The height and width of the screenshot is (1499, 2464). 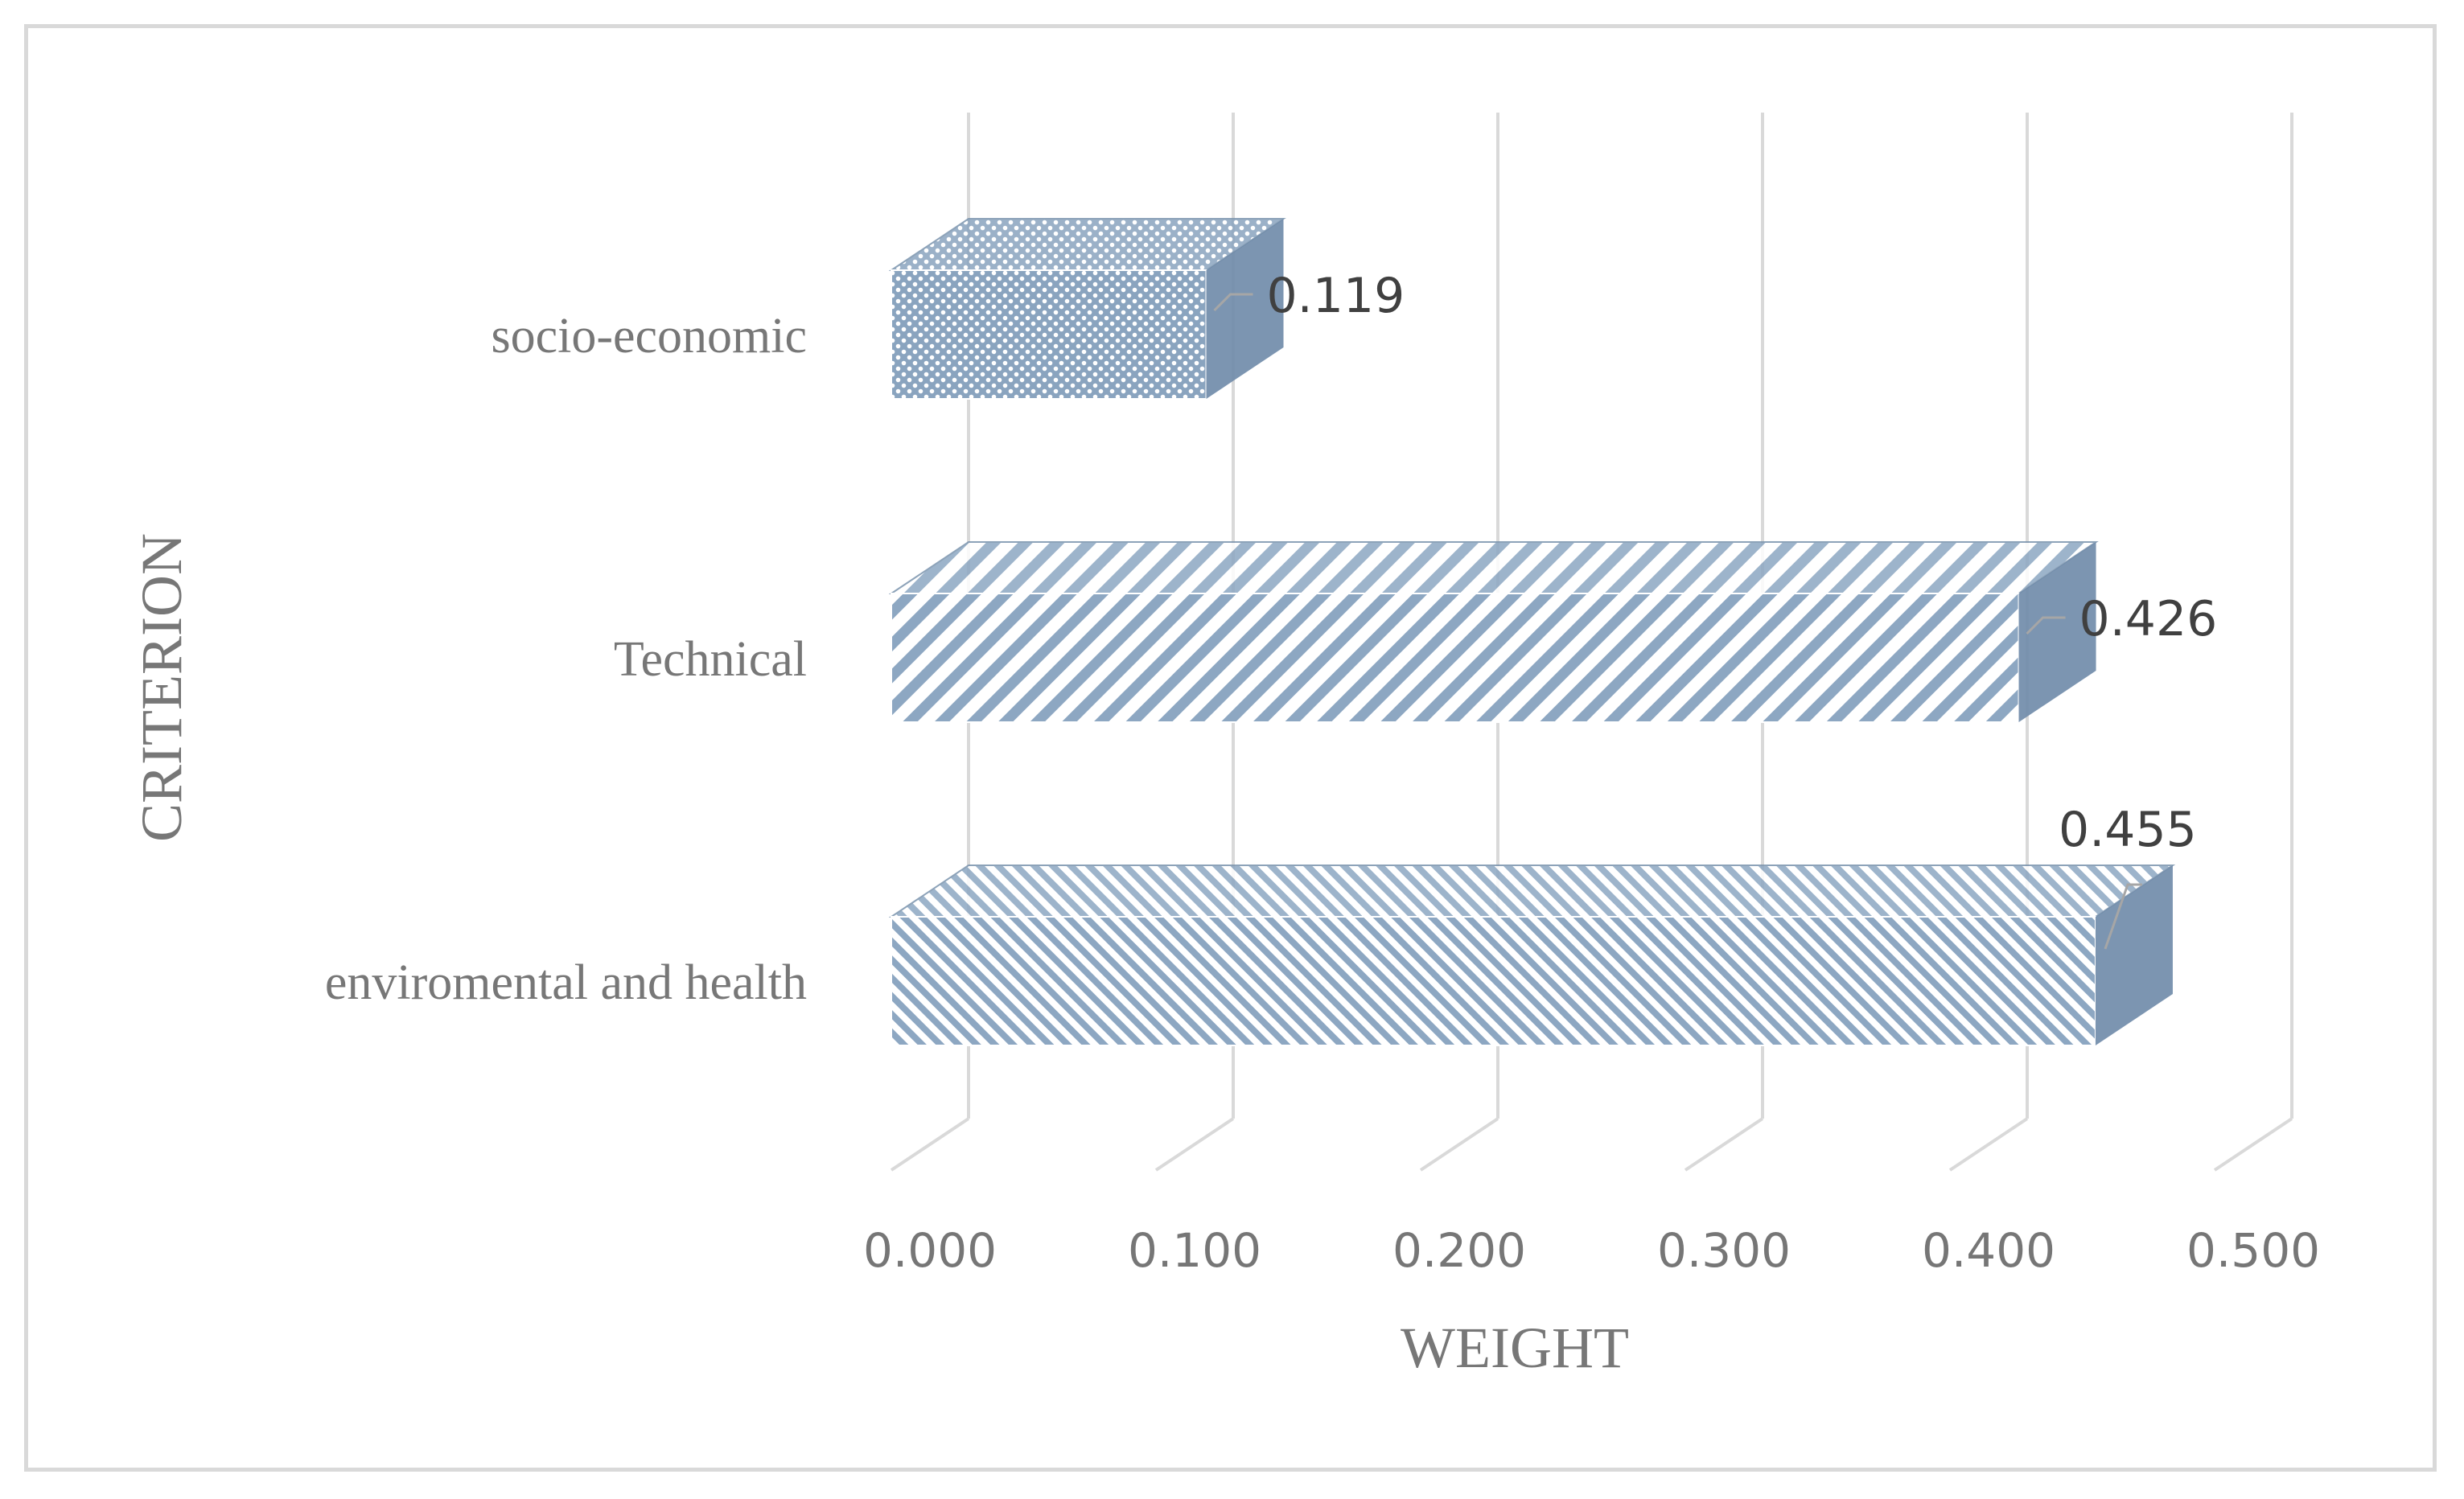 What do you see at coordinates (2253, 1250) in the screenshot?
I see `x-tick-label: 0.500` at bounding box center [2253, 1250].